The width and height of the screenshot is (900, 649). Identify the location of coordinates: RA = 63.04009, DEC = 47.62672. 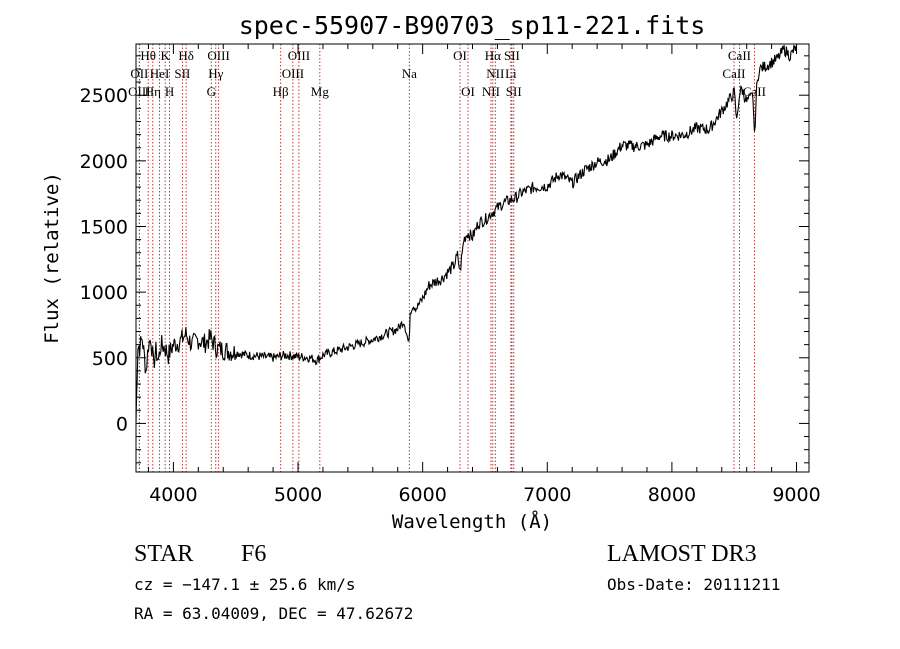
(273, 613).